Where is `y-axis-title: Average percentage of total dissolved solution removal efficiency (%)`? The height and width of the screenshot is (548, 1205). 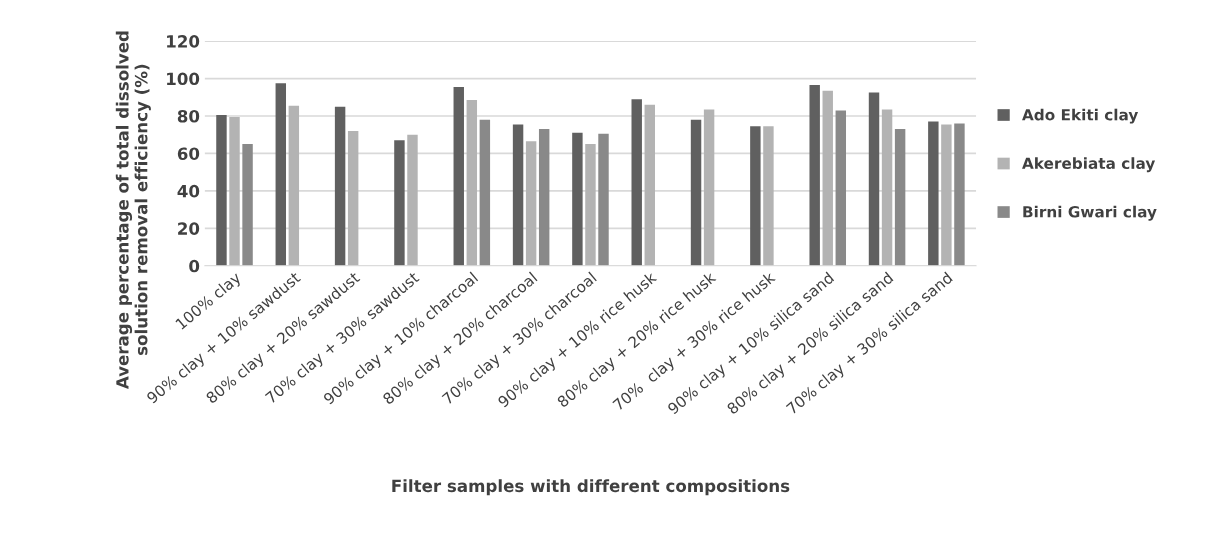
y-axis-title: Average percentage of total dissolved solution removal efficiency (%) is located at coordinates (133, 210).